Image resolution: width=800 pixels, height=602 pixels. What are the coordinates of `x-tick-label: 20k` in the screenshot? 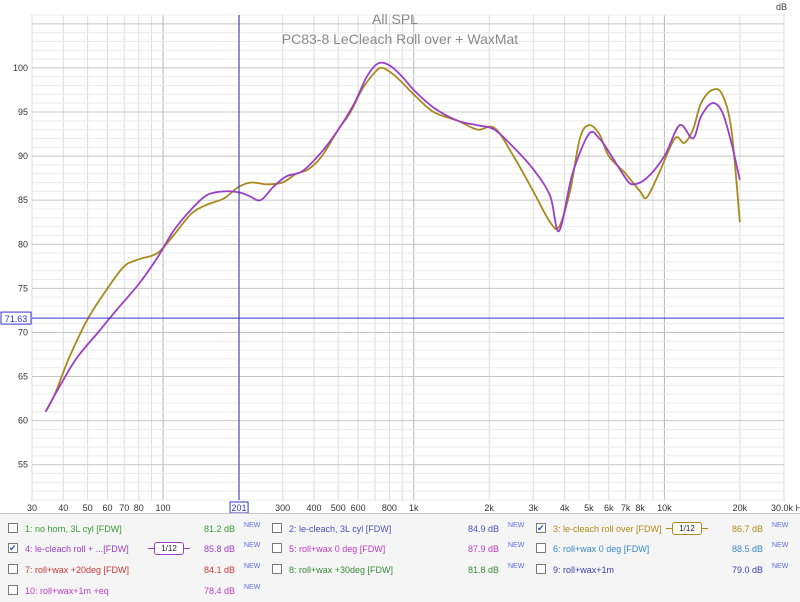 It's located at (740, 508).